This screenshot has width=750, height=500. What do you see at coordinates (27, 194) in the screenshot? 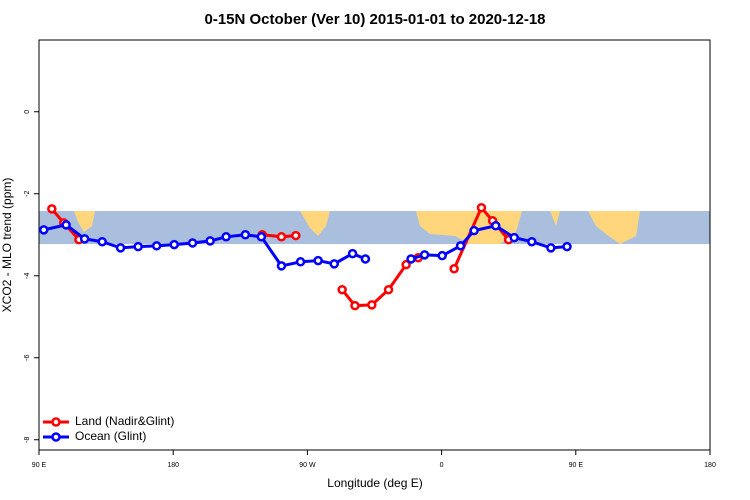
I see `y-tick-label: -2` at bounding box center [27, 194].